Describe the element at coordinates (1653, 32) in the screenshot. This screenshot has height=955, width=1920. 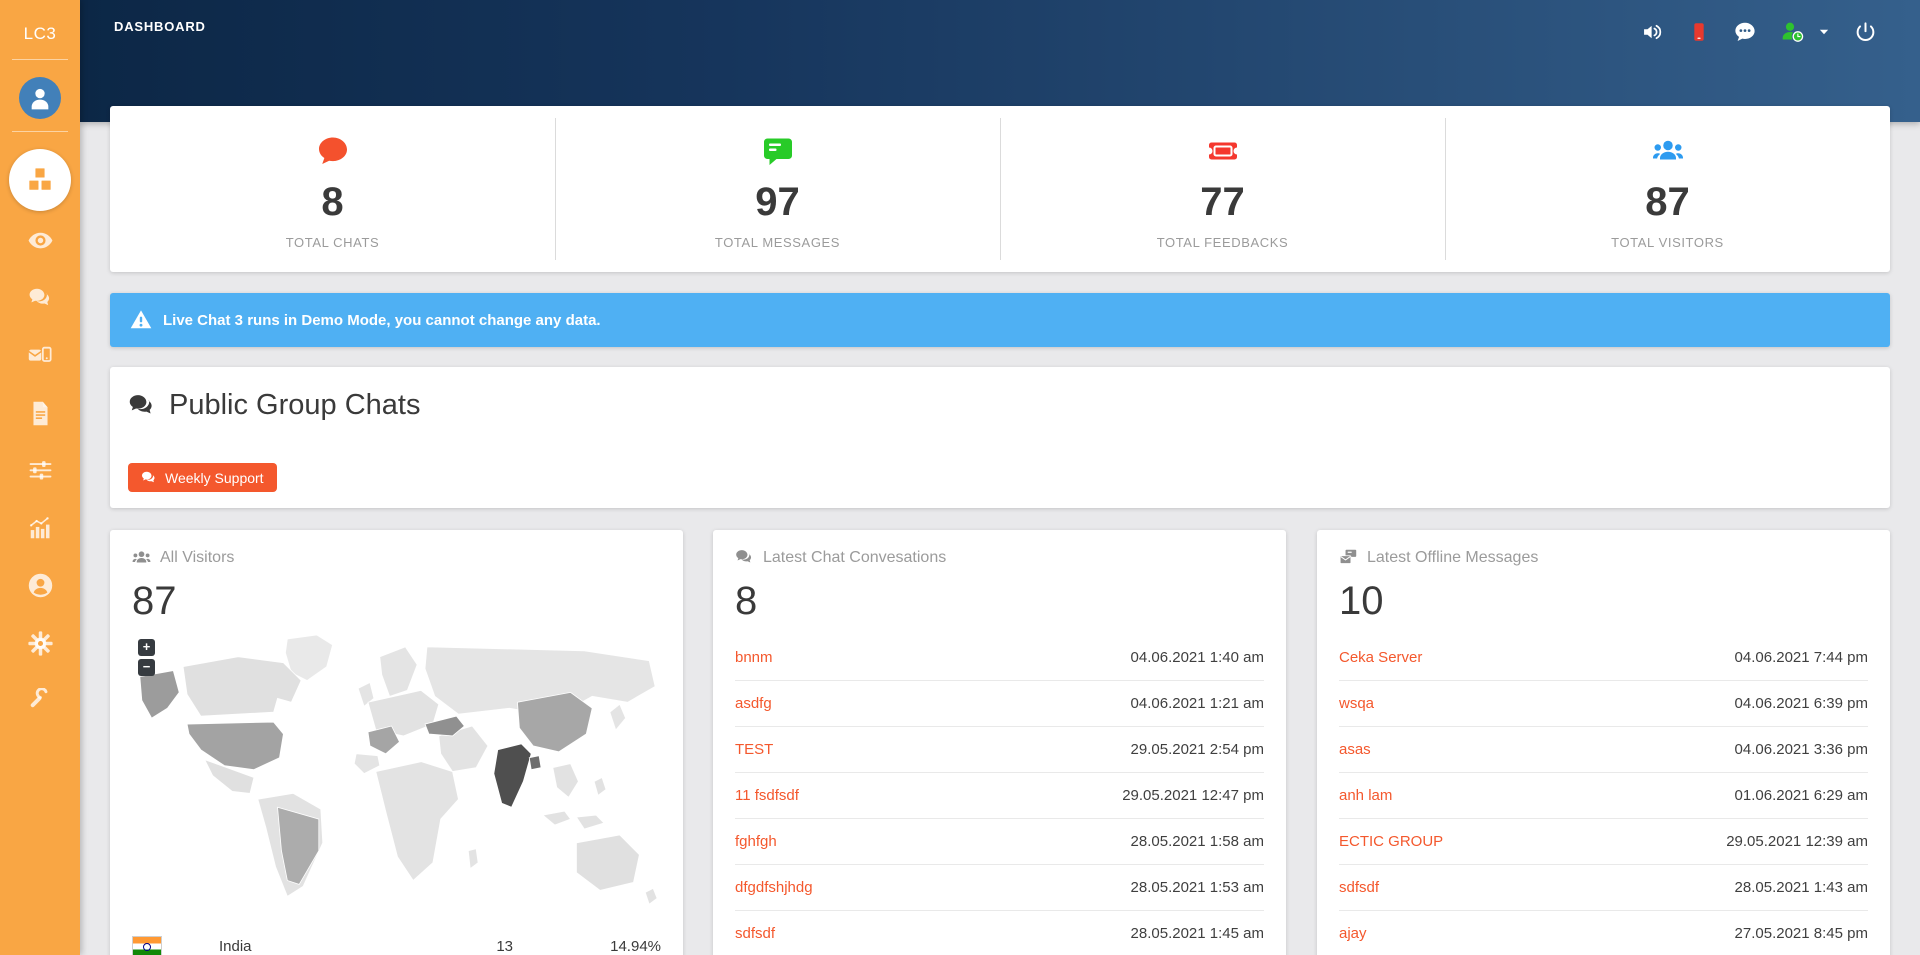
I see `volume-icon` at that location.